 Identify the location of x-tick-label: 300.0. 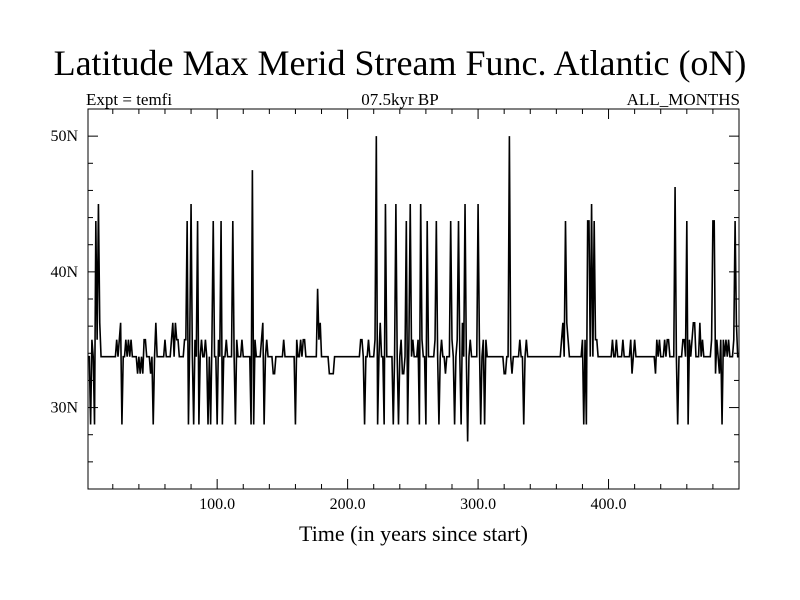
(478, 504).